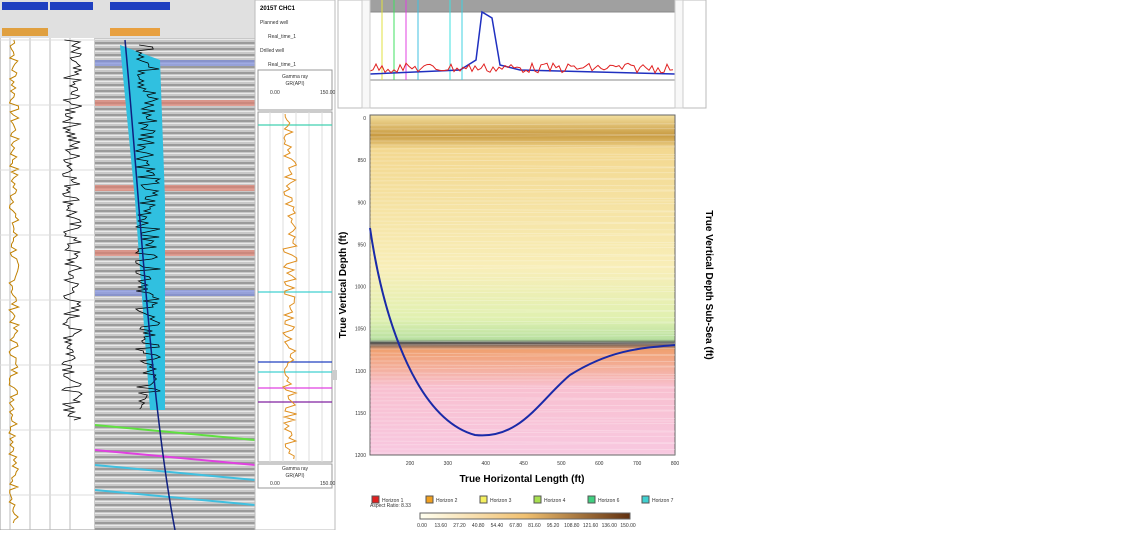 The height and width of the screenshot is (535, 1140). What do you see at coordinates (360, 330) in the screenshot?
I see `y-tick-label: 1050` at bounding box center [360, 330].